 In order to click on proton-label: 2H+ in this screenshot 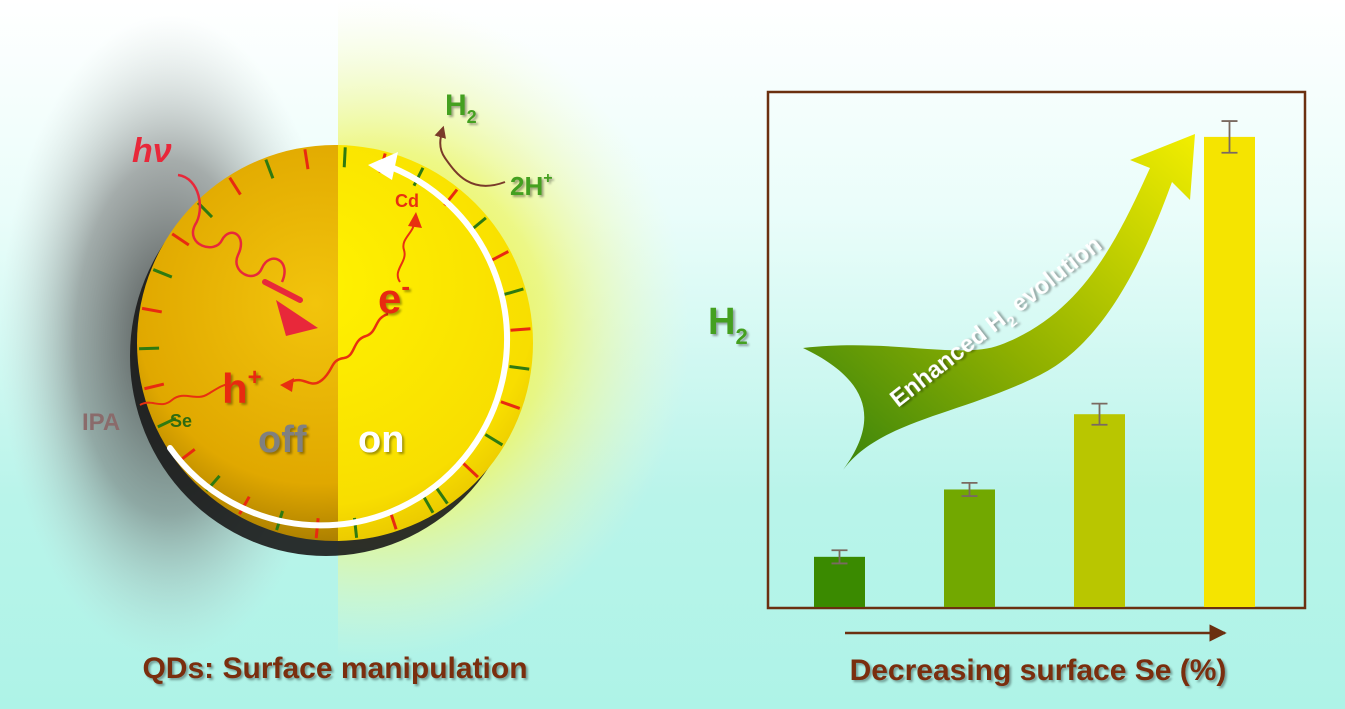, I will do `click(531, 185)`.